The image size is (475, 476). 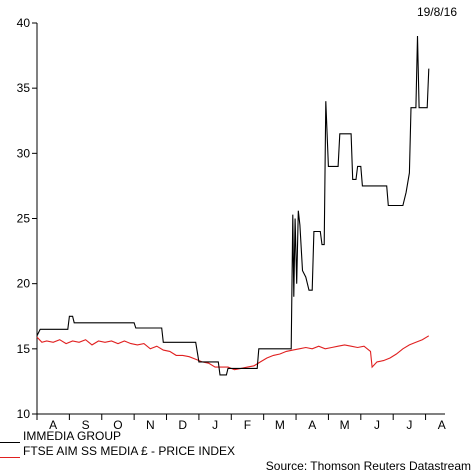 What do you see at coordinates (24, 153) in the screenshot?
I see `y-tick-label: 30` at bounding box center [24, 153].